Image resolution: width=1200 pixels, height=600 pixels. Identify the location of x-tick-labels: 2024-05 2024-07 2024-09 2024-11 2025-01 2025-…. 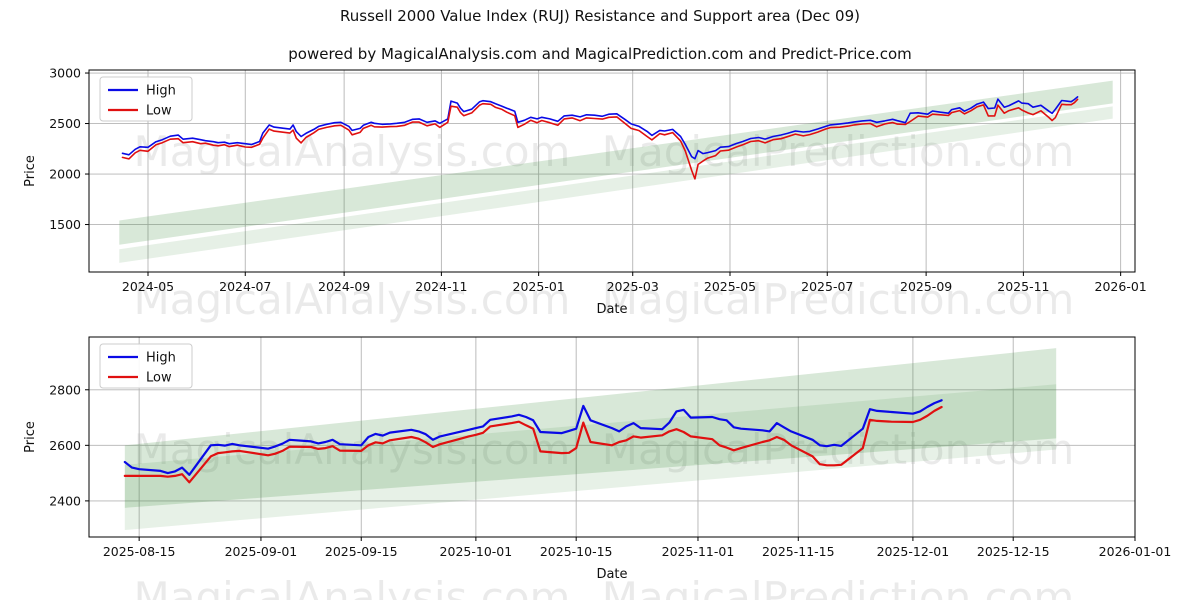
(634, 286).